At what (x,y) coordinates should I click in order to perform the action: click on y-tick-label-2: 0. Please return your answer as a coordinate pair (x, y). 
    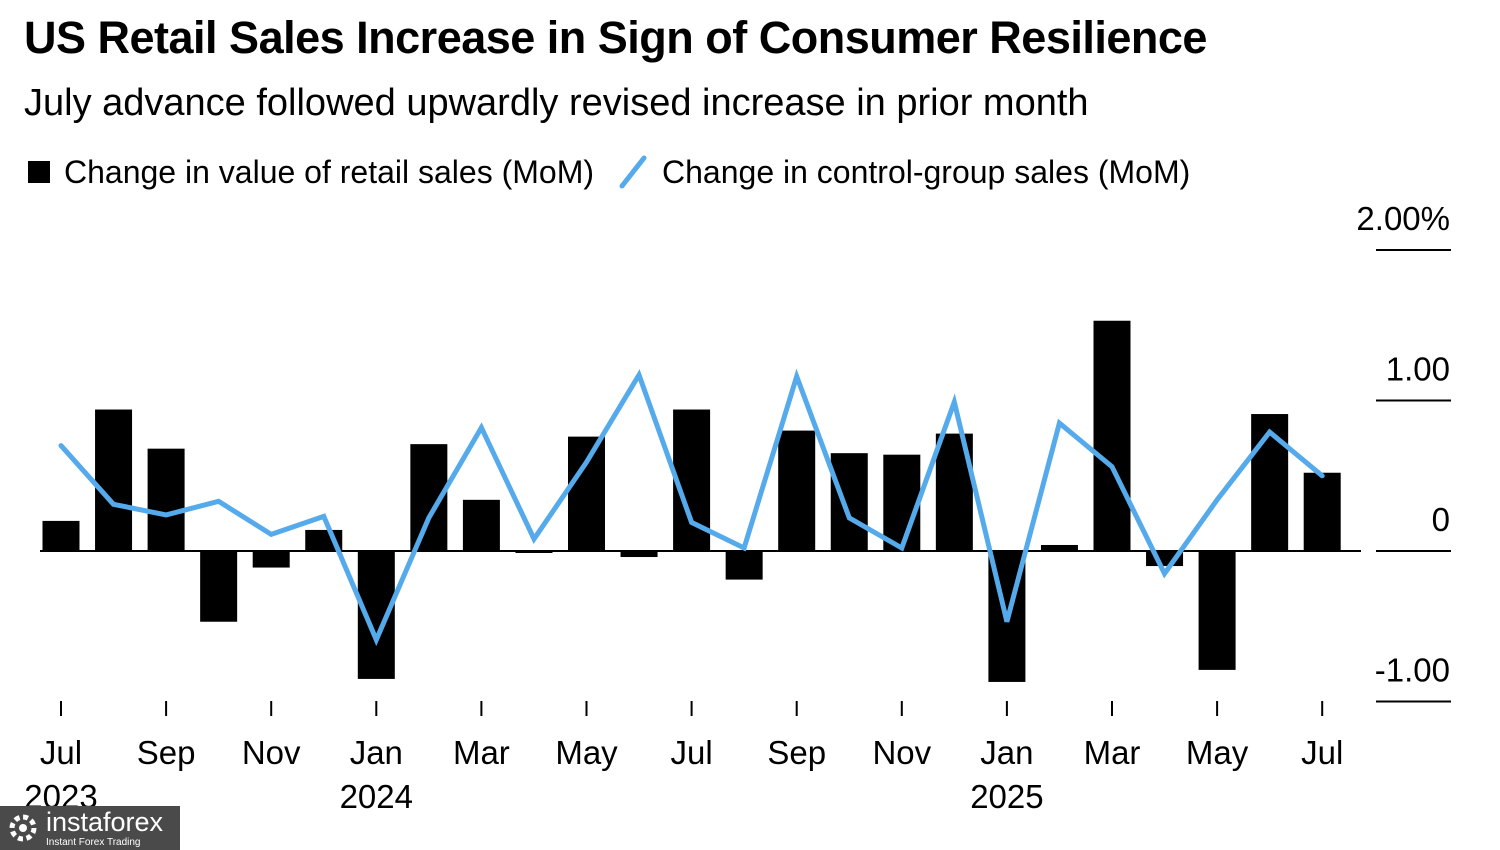
    Looking at the image, I should click on (1441, 519).